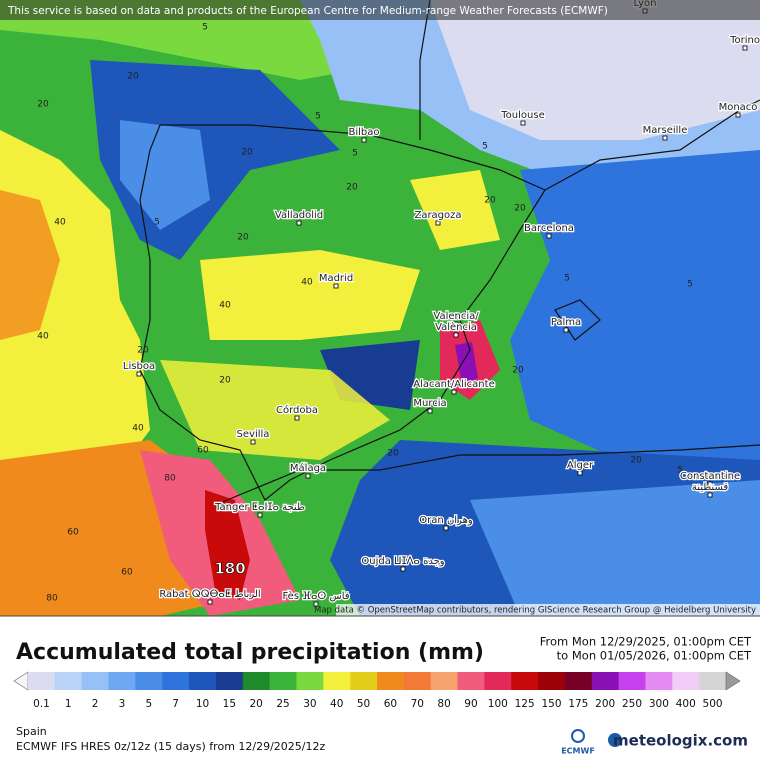  Describe the element at coordinates (229, 704) in the screenshot. I see `scale-label: 15` at that location.